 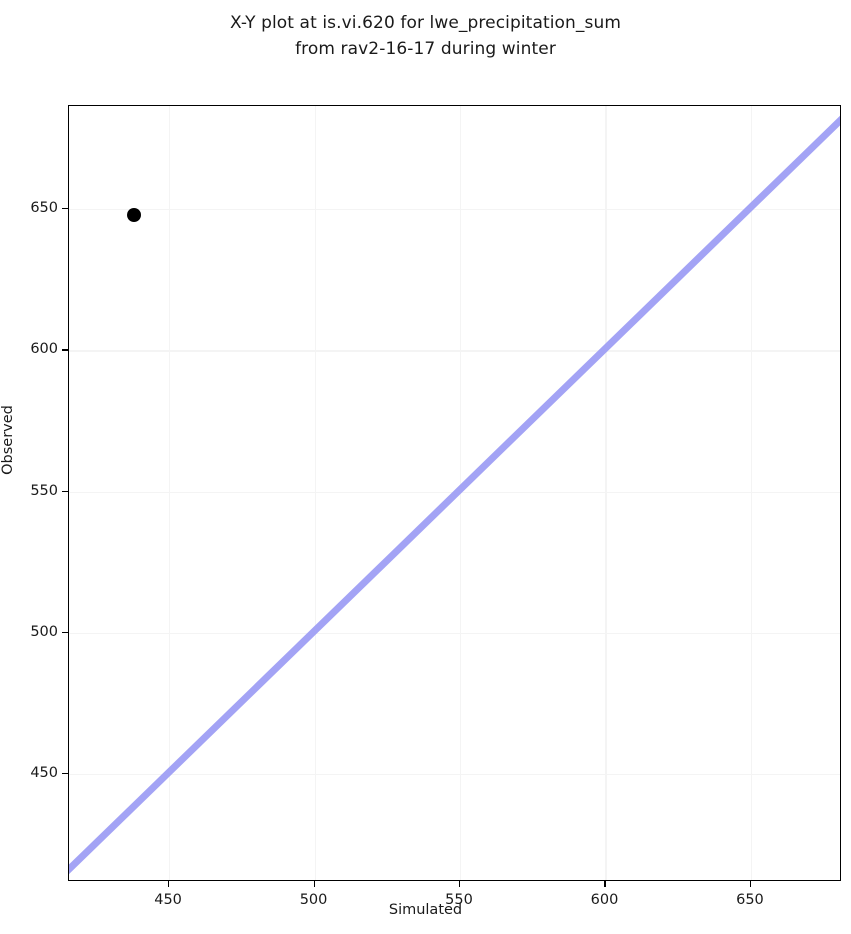 I want to click on y-tick-label: 650, so click(x=44, y=208).